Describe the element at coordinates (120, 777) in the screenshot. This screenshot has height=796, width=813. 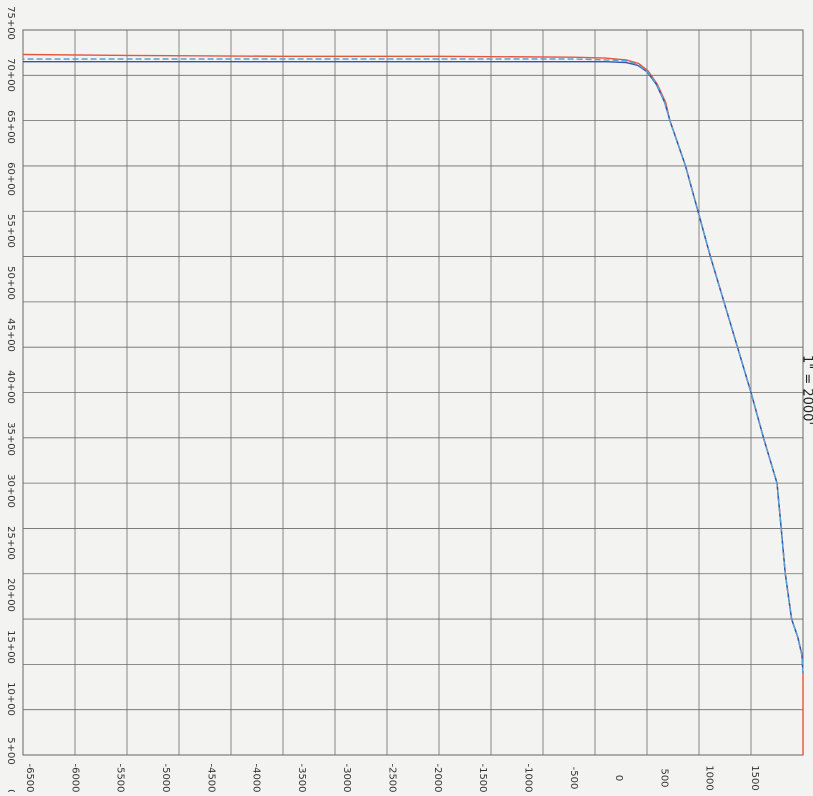
I see `x-tick-label: -5500` at that location.